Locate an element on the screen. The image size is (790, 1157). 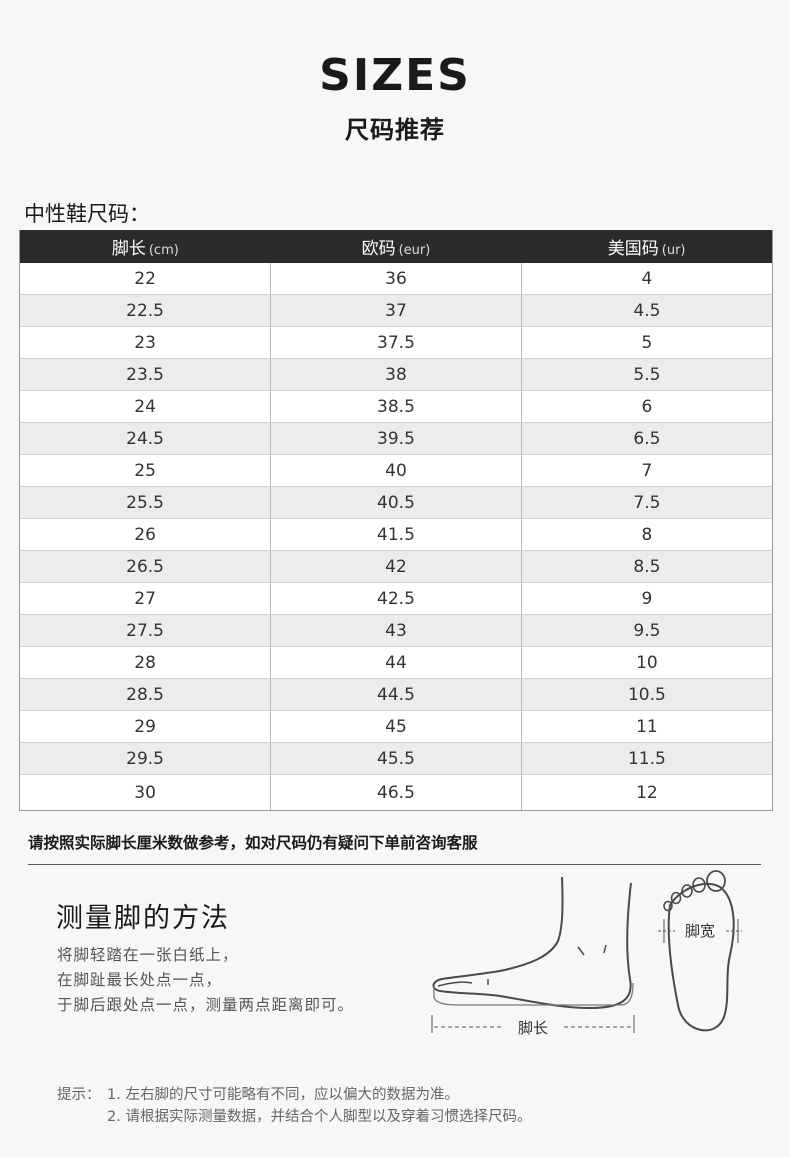
cell-foot-length: 25 is located at coordinates (146, 470).